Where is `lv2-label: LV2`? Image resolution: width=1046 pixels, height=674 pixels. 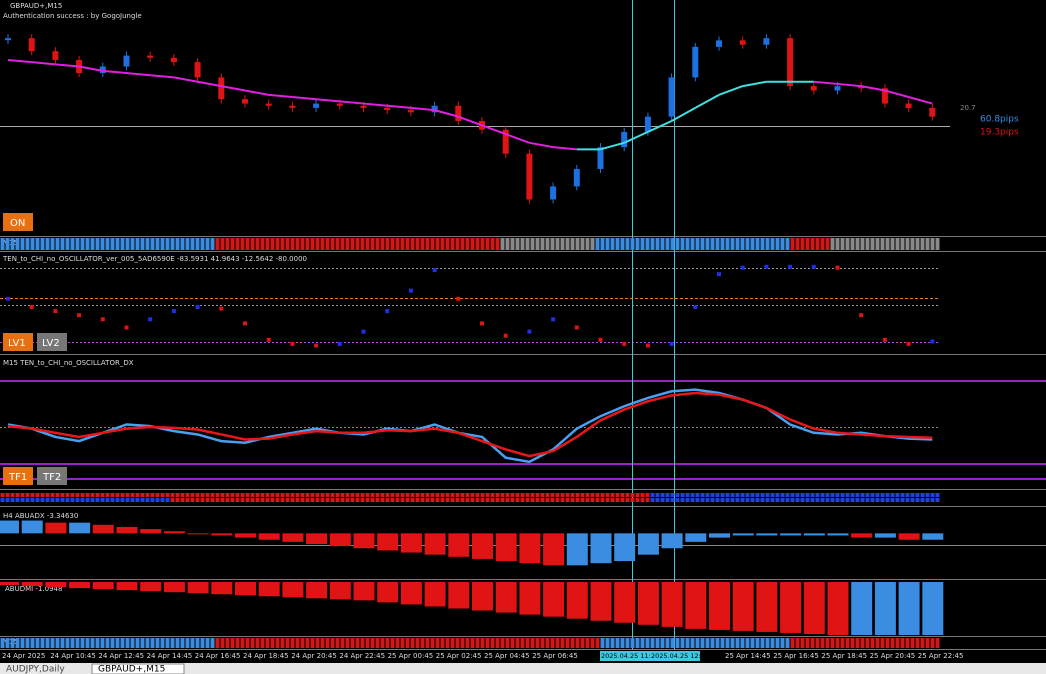 lv2-label: LV2 is located at coordinates (51, 343).